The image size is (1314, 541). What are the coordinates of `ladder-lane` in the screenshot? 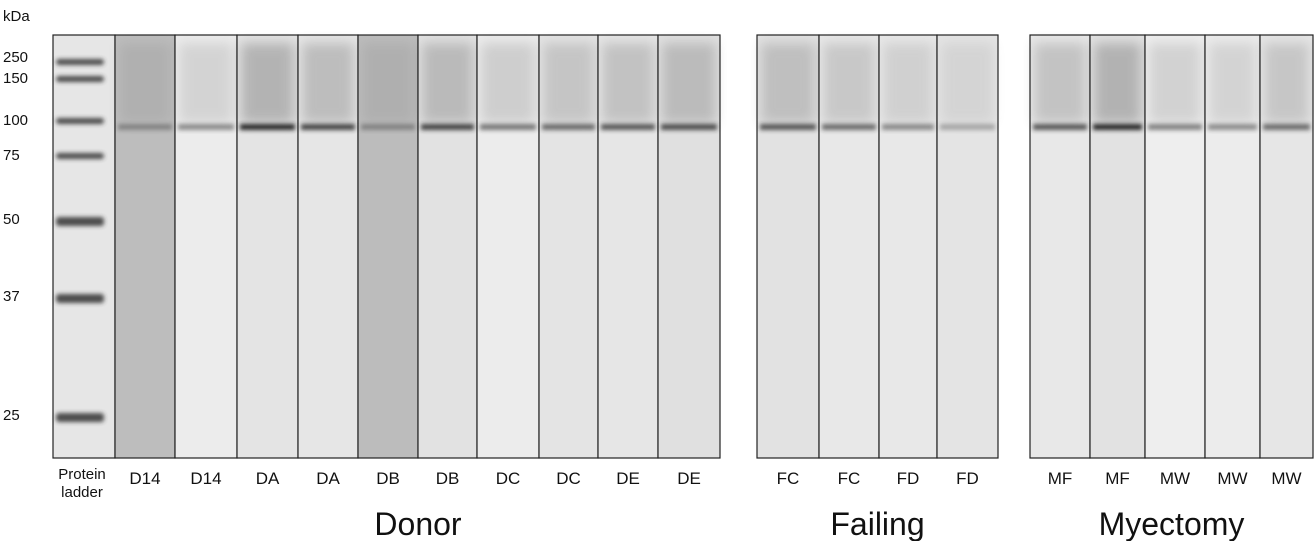 It's located at (84, 246).